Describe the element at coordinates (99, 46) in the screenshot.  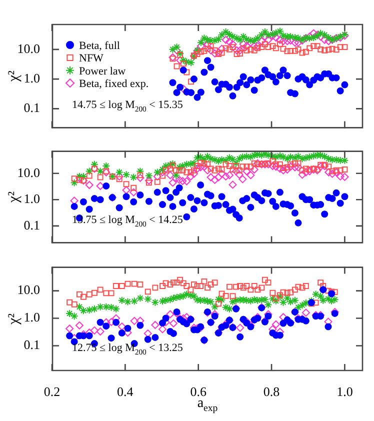
I see `legend-label: Beta, full` at that location.